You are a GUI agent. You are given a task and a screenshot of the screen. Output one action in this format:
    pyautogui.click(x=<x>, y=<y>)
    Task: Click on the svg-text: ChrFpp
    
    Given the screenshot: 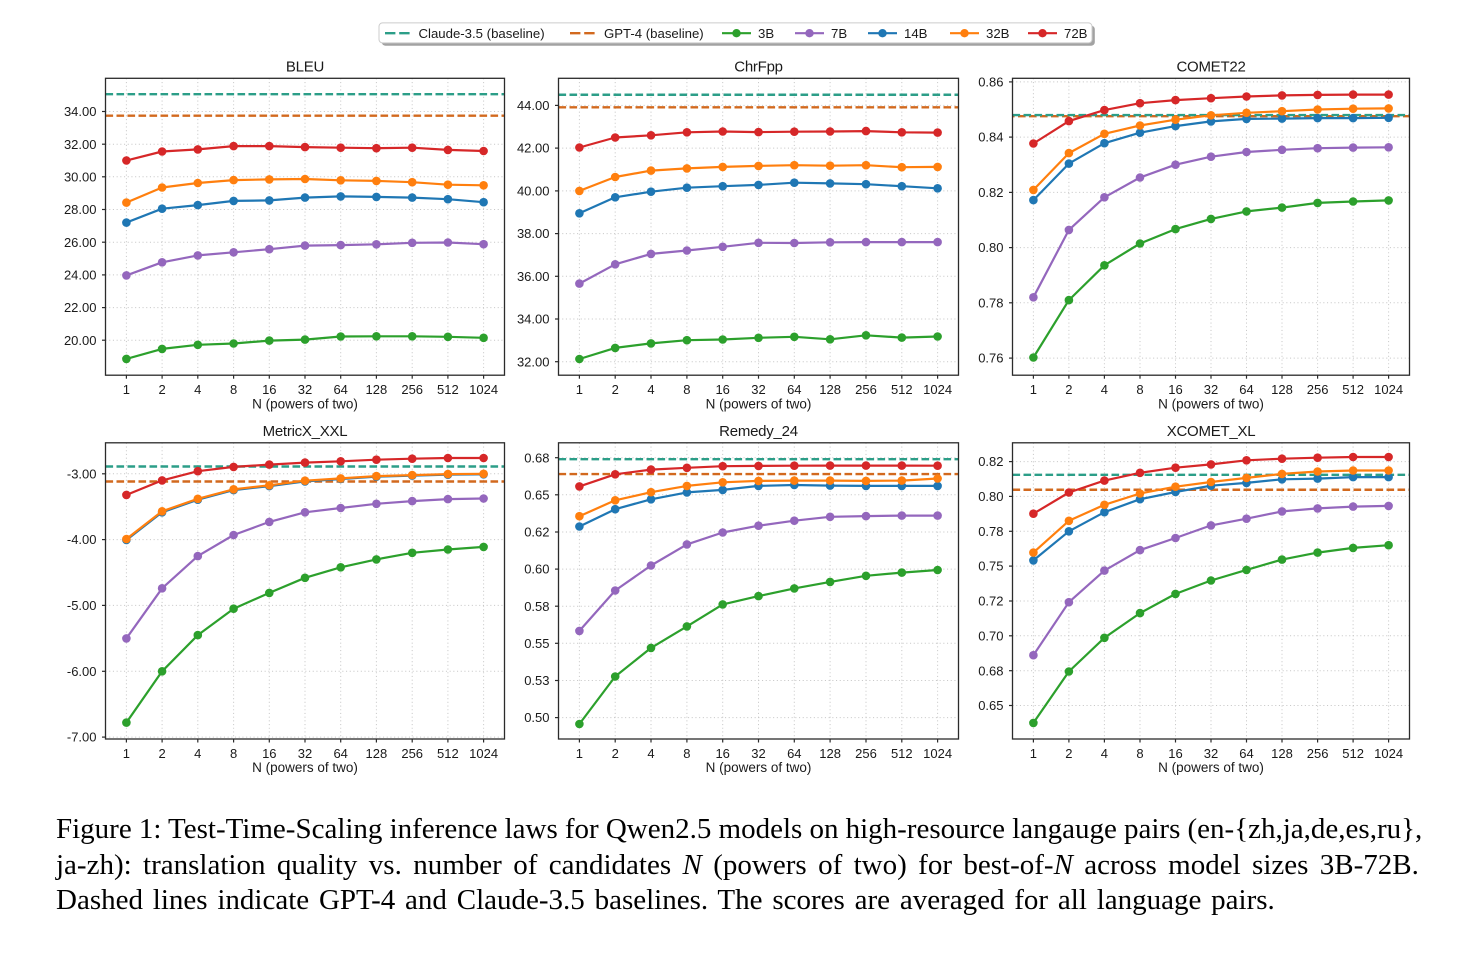 What is the action you would take?
    pyautogui.click(x=758, y=66)
    